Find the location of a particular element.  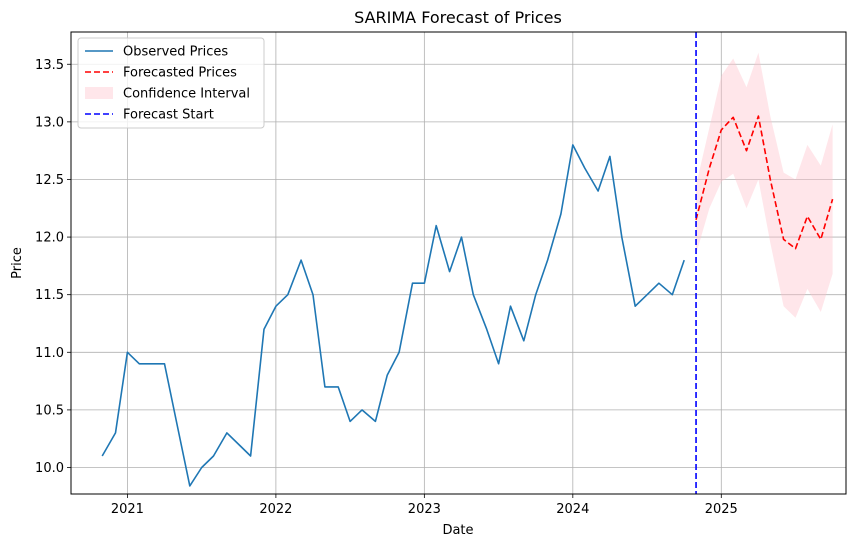

x-tick-label: 2023 is located at coordinates (424, 509).